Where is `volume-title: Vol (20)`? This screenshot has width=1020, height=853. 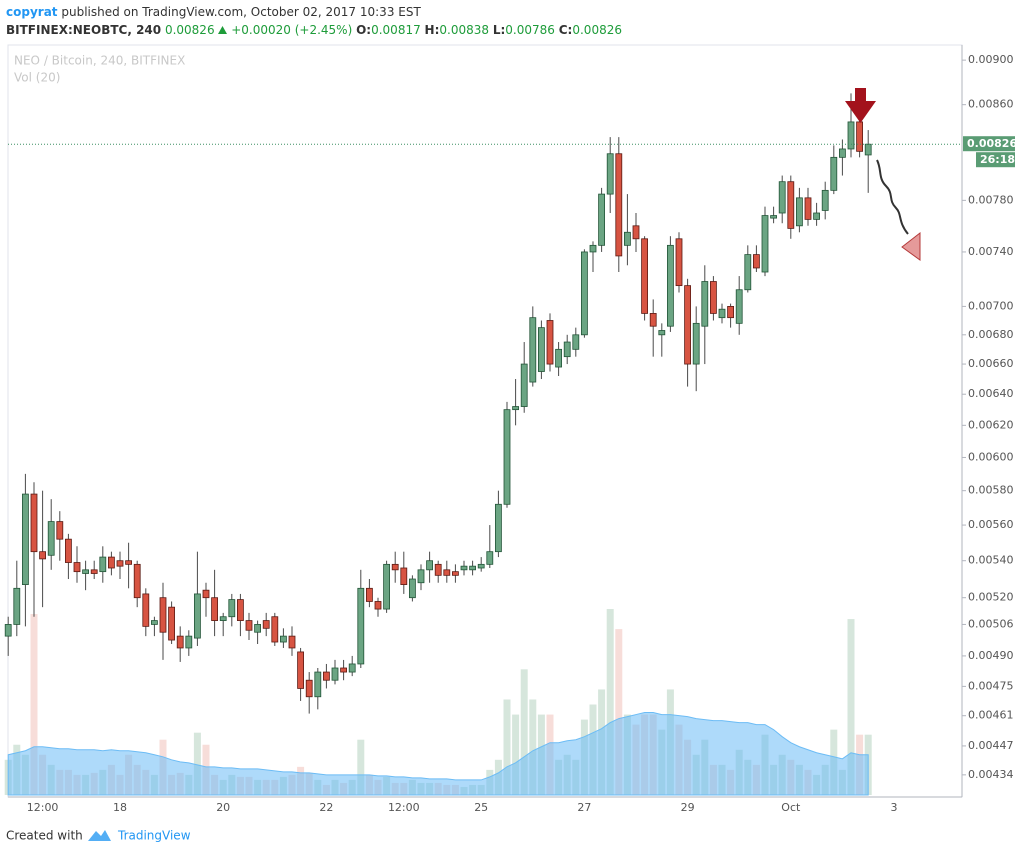 volume-title: Vol (20) is located at coordinates (37, 78).